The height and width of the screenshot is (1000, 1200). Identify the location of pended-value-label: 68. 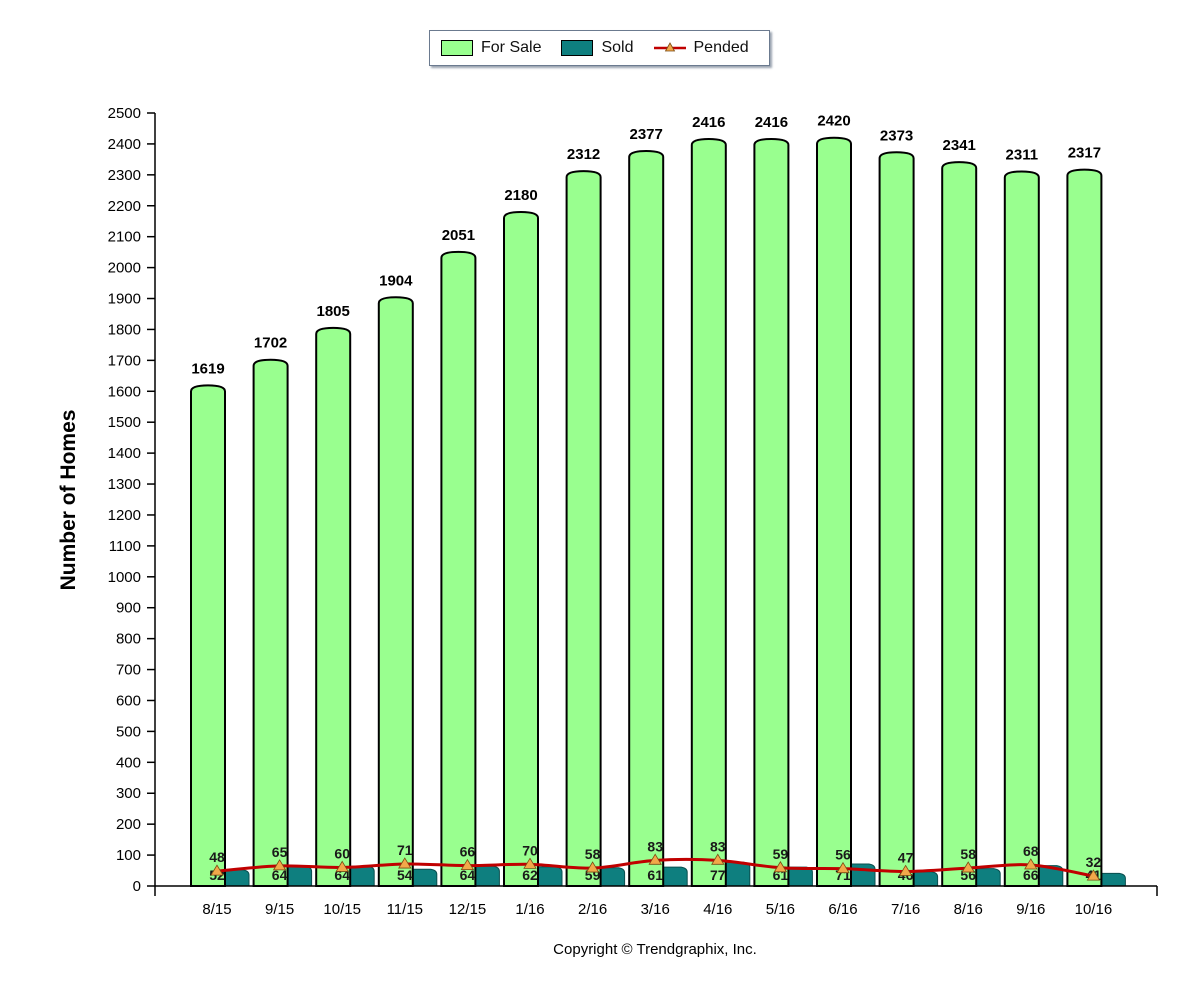
(1031, 851).